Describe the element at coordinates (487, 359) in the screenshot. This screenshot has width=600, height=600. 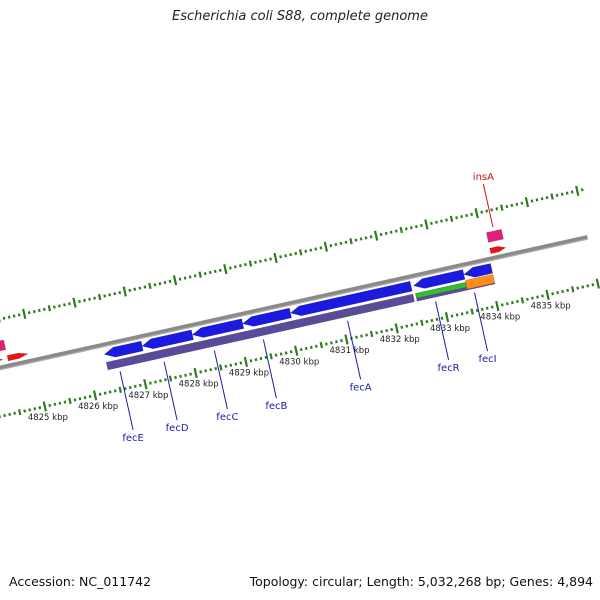
I see `feature-label-fecI: fecI` at that location.